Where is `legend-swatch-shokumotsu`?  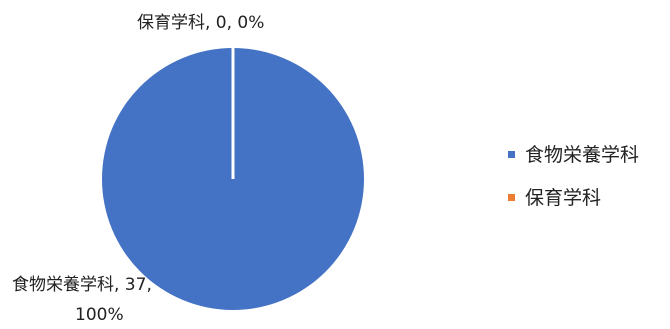 legend-swatch-shokumotsu is located at coordinates (511, 154).